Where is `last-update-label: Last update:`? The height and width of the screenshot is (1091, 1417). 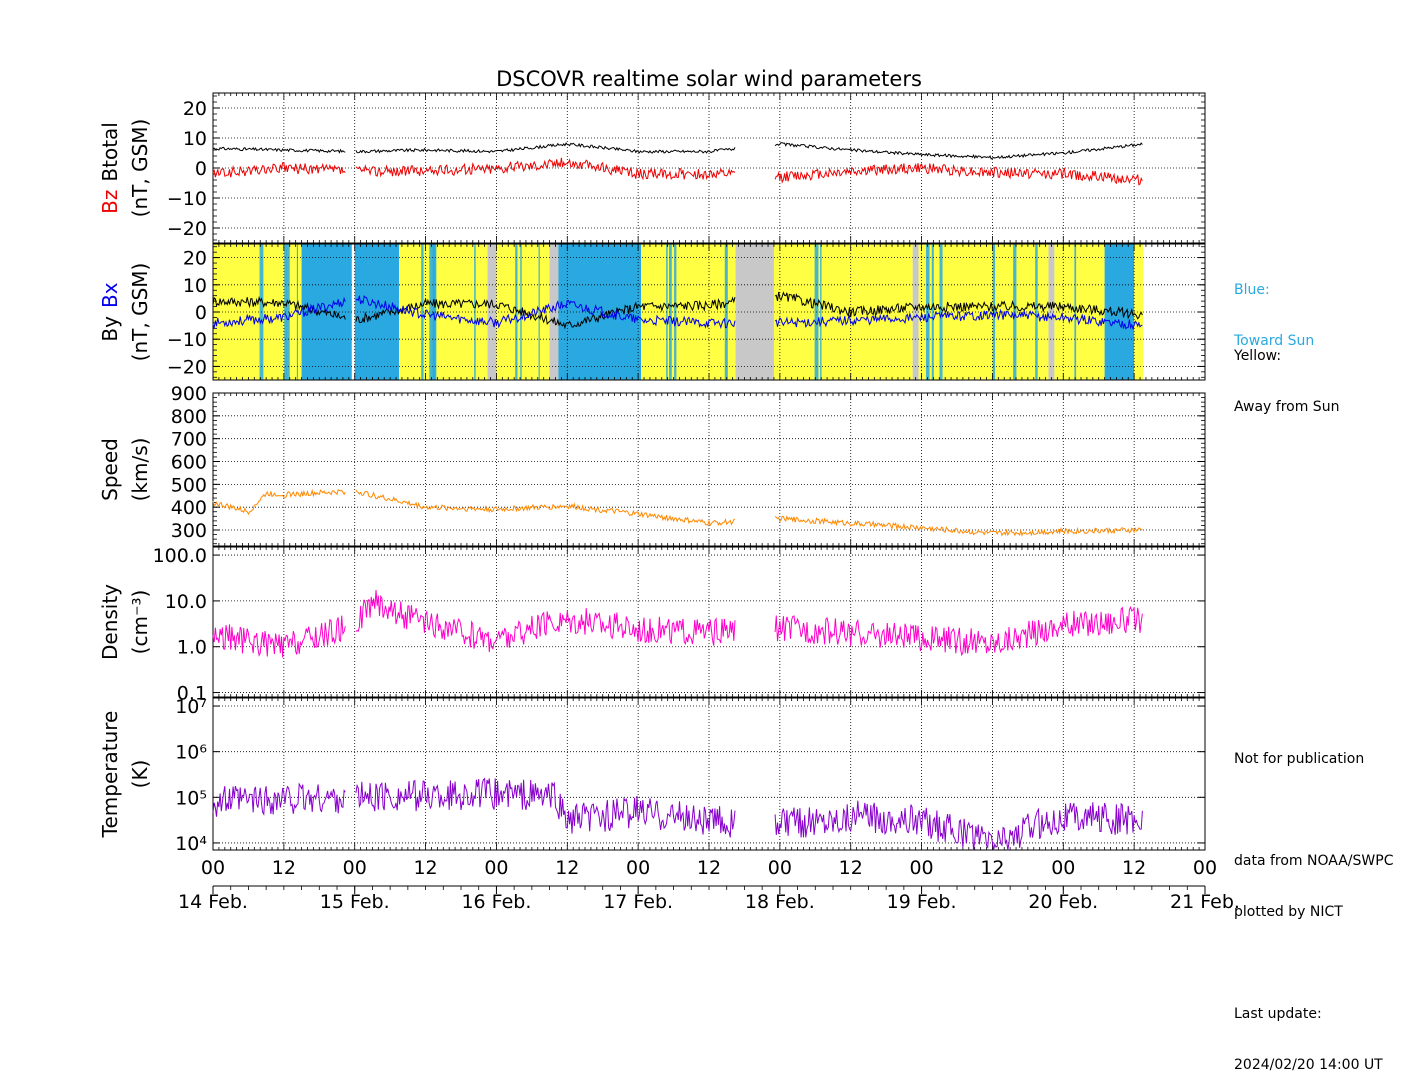 last-update-label: Last update: is located at coordinates (1278, 1014).